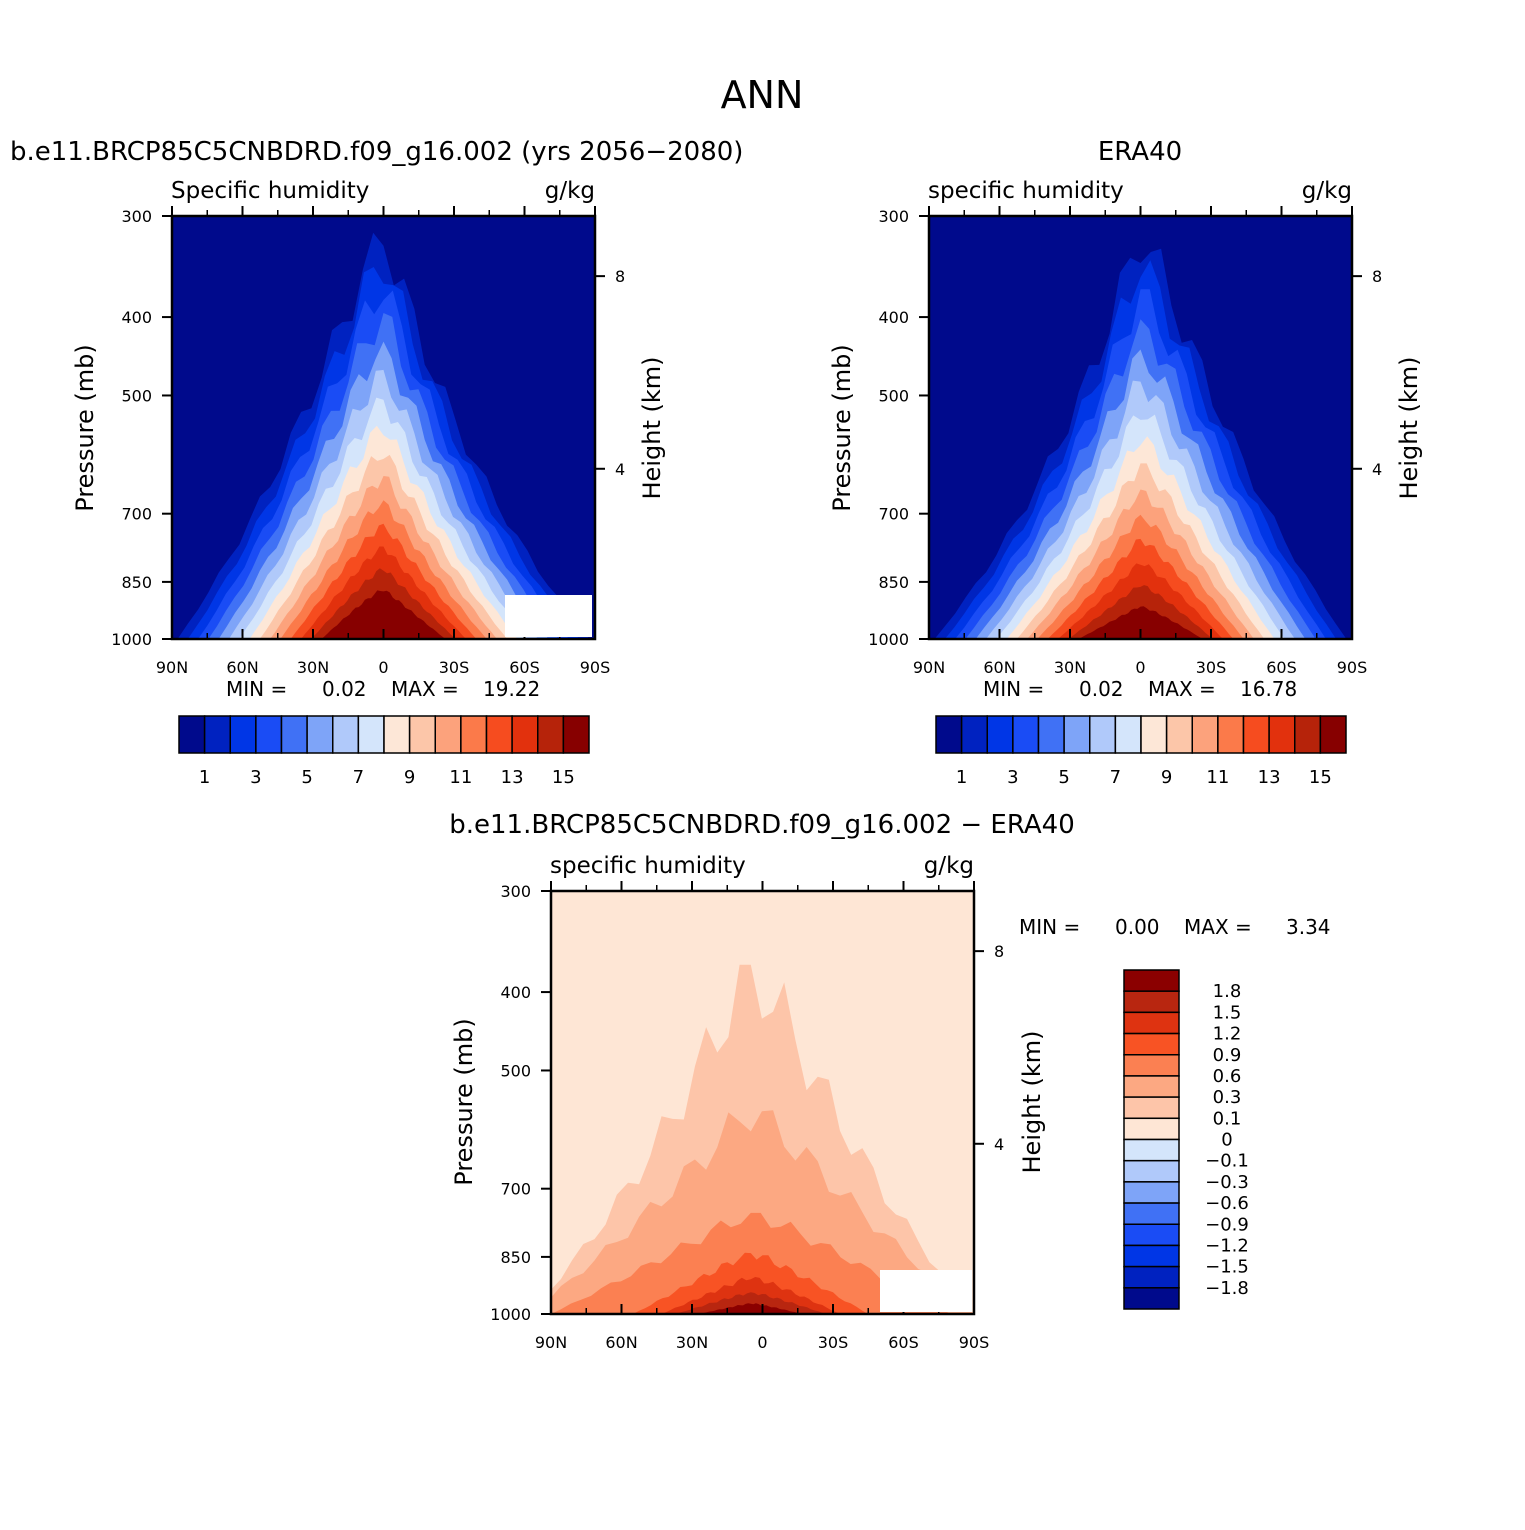 This screenshot has height=1530, width=1525. What do you see at coordinates (1137, 927) in the screenshot?
I see `min-value: 0.00` at bounding box center [1137, 927].